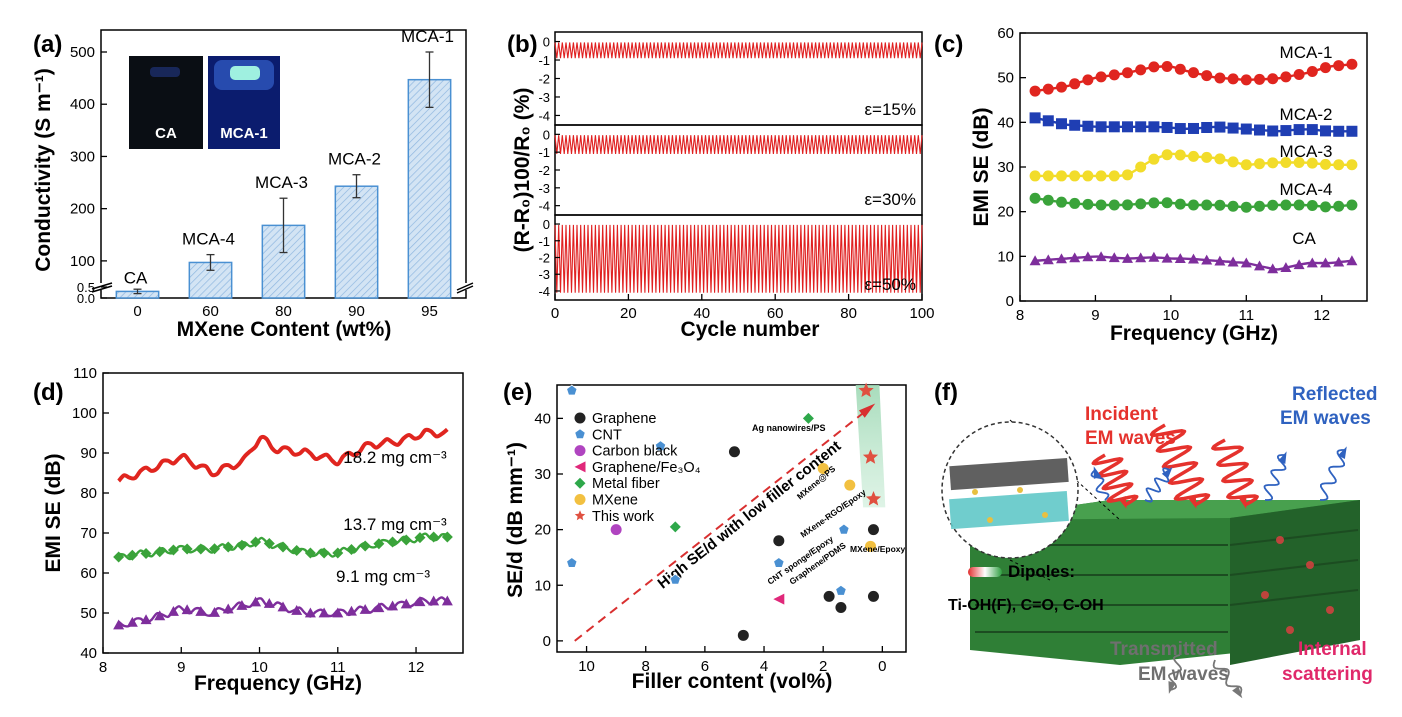 The width and height of the screenshot is (1402, 717). What do you see at coordinates (395, 457) in the screenshot?
I see `series-label: 18.2 mg cm⁻³` at bounding box center [395, 457].